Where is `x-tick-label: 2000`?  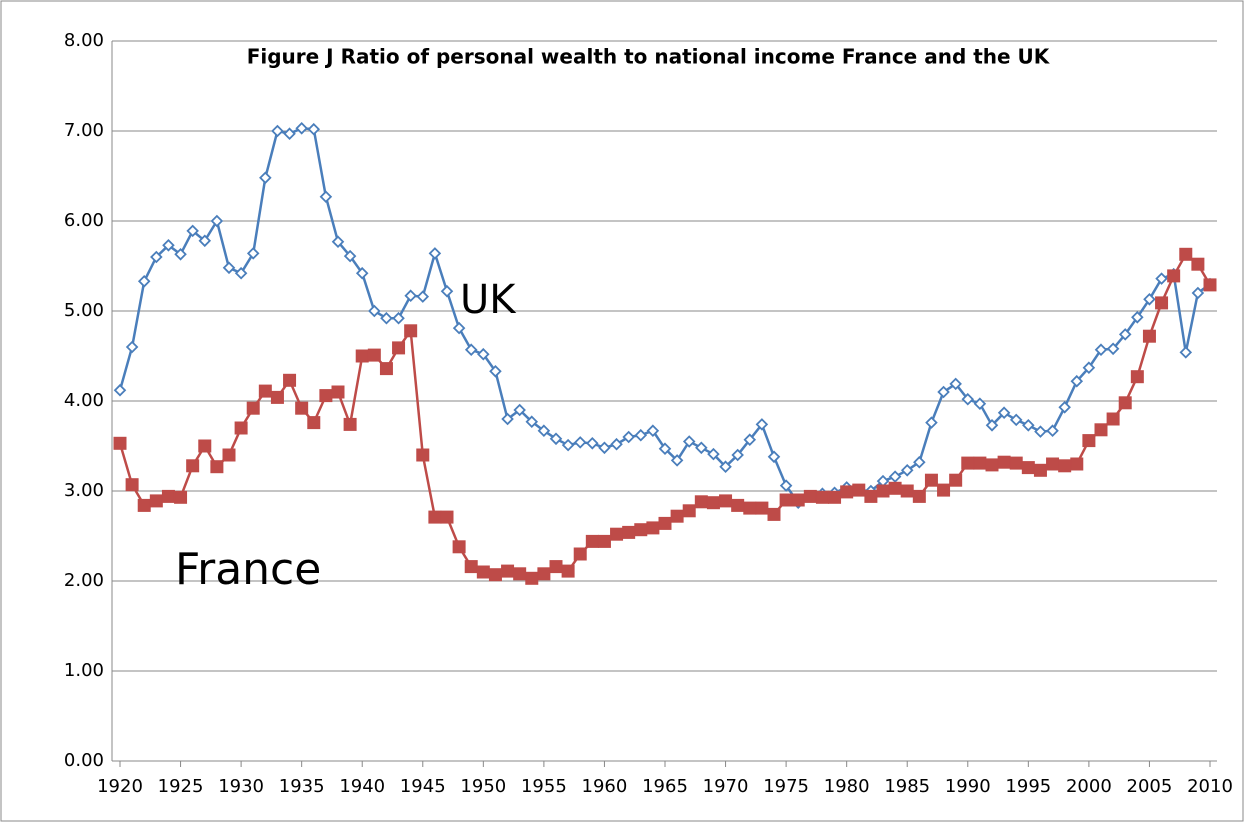
x-tick-label: 2000 is located at coordinates (1089, 786).